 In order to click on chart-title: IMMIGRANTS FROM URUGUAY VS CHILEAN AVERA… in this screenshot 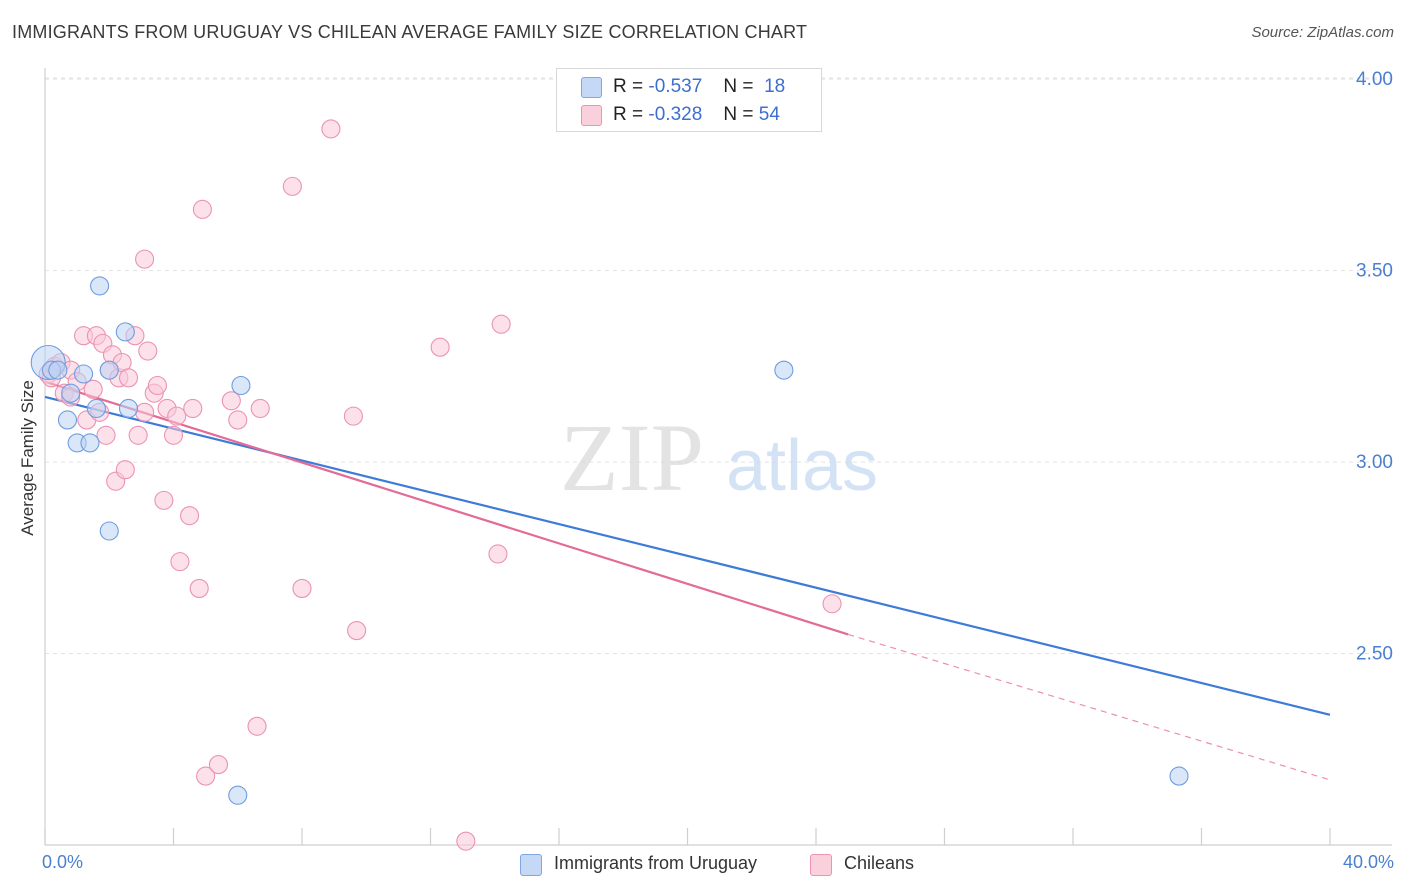, I will do `click(410, 32)`.